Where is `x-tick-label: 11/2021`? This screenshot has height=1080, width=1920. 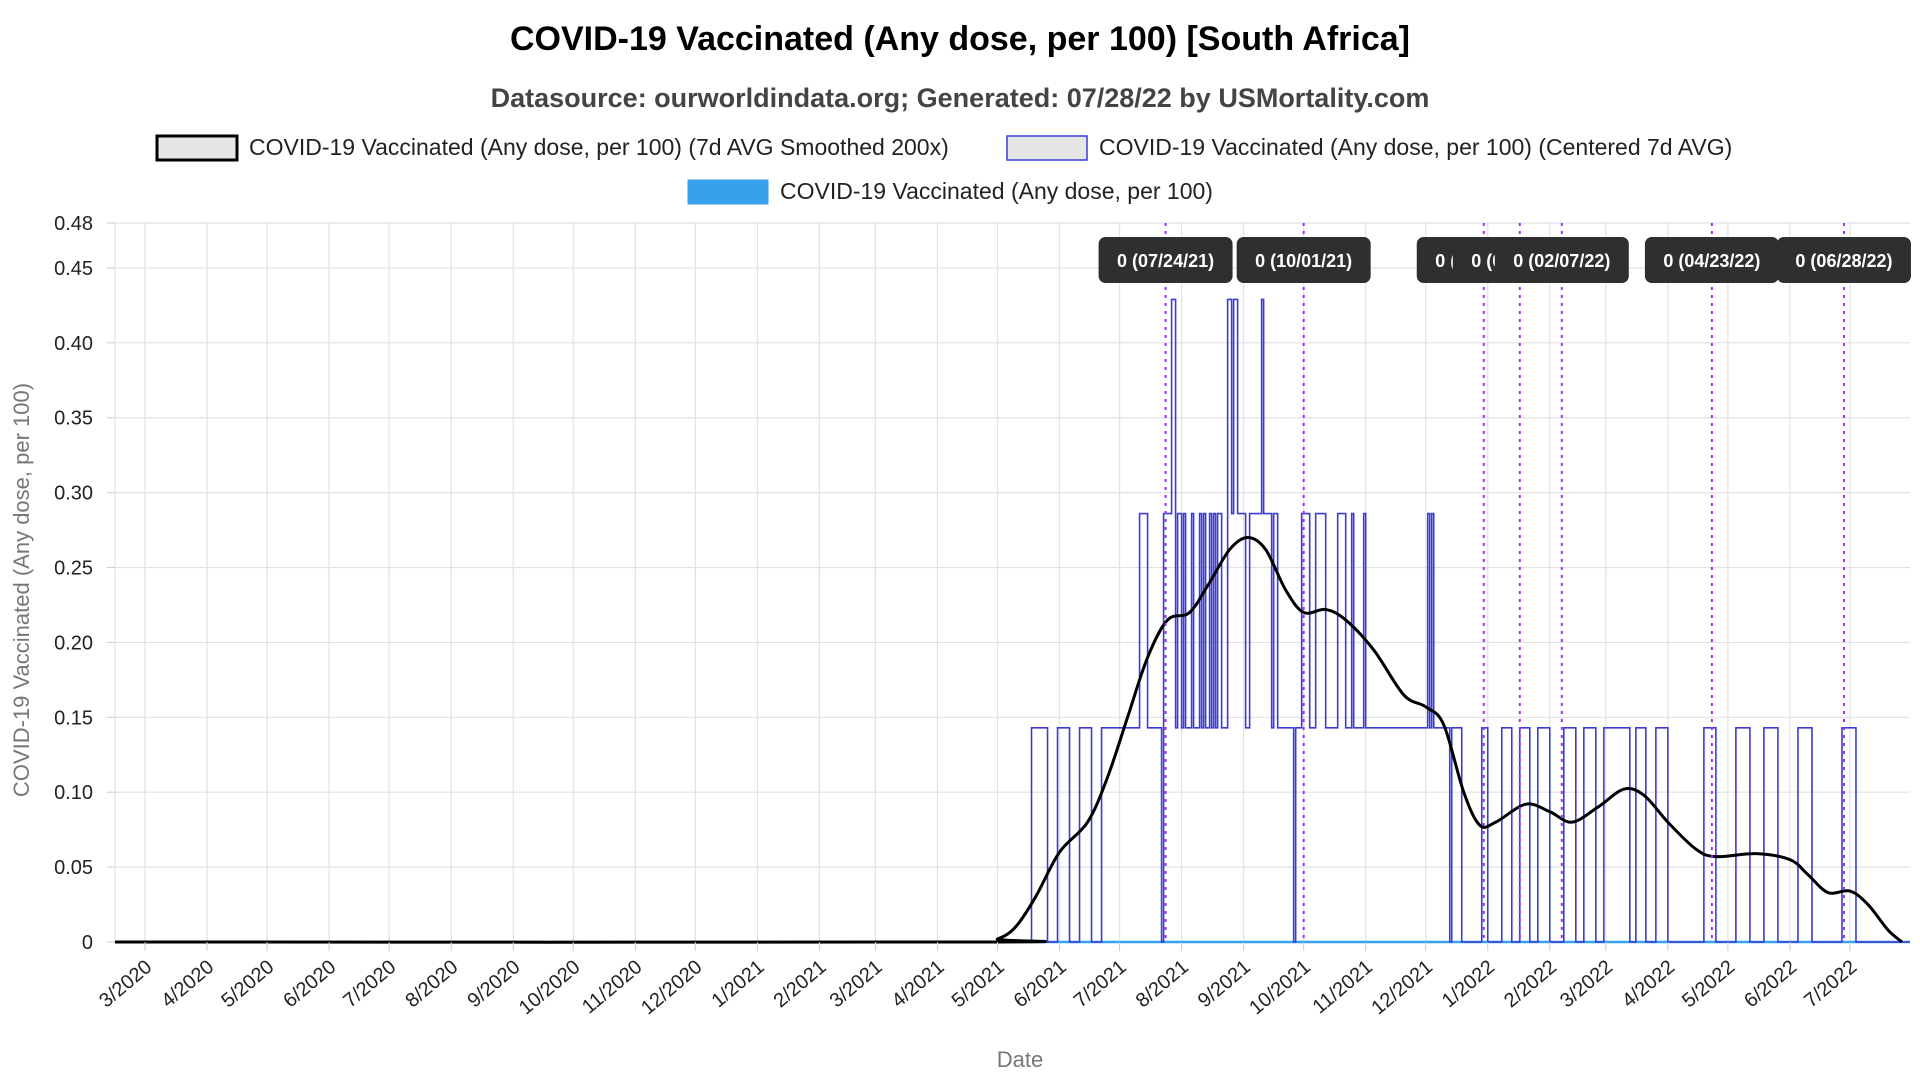
x-tick-label: 11/2021 is located at coordinates (1343, 987).